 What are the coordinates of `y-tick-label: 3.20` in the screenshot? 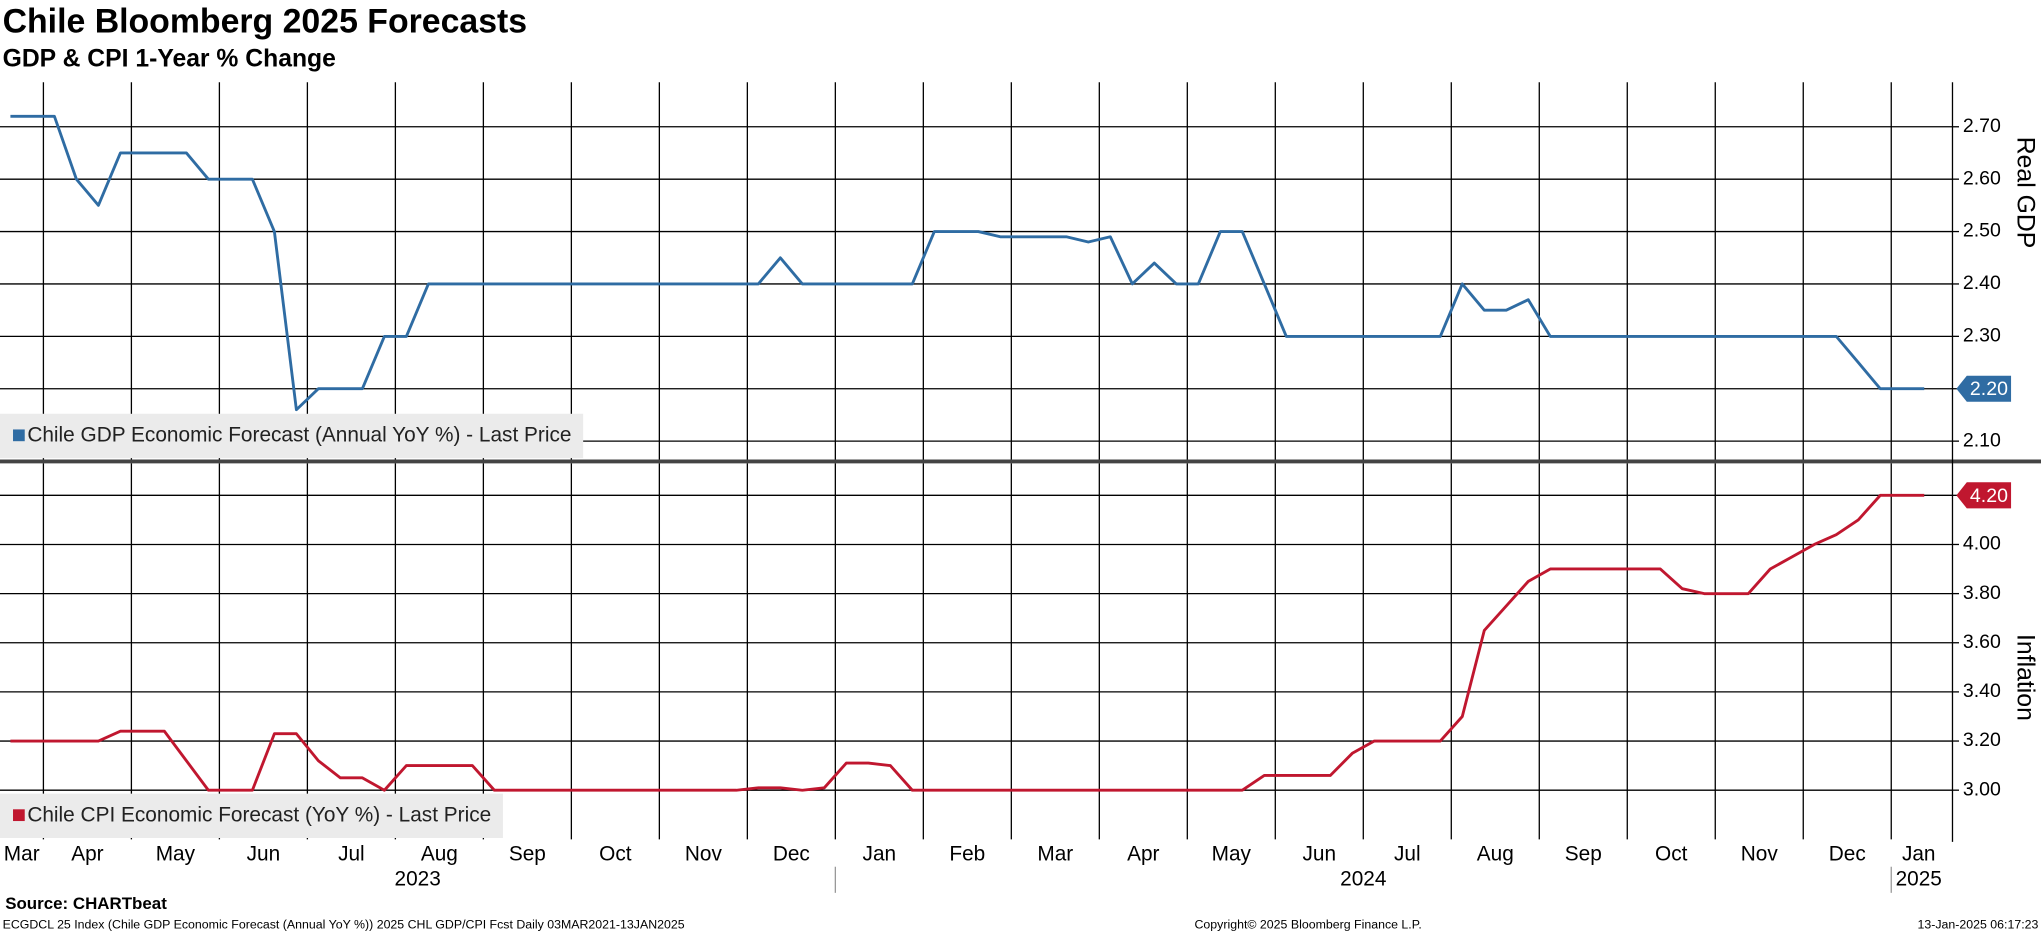 It's located at (1982, 740).